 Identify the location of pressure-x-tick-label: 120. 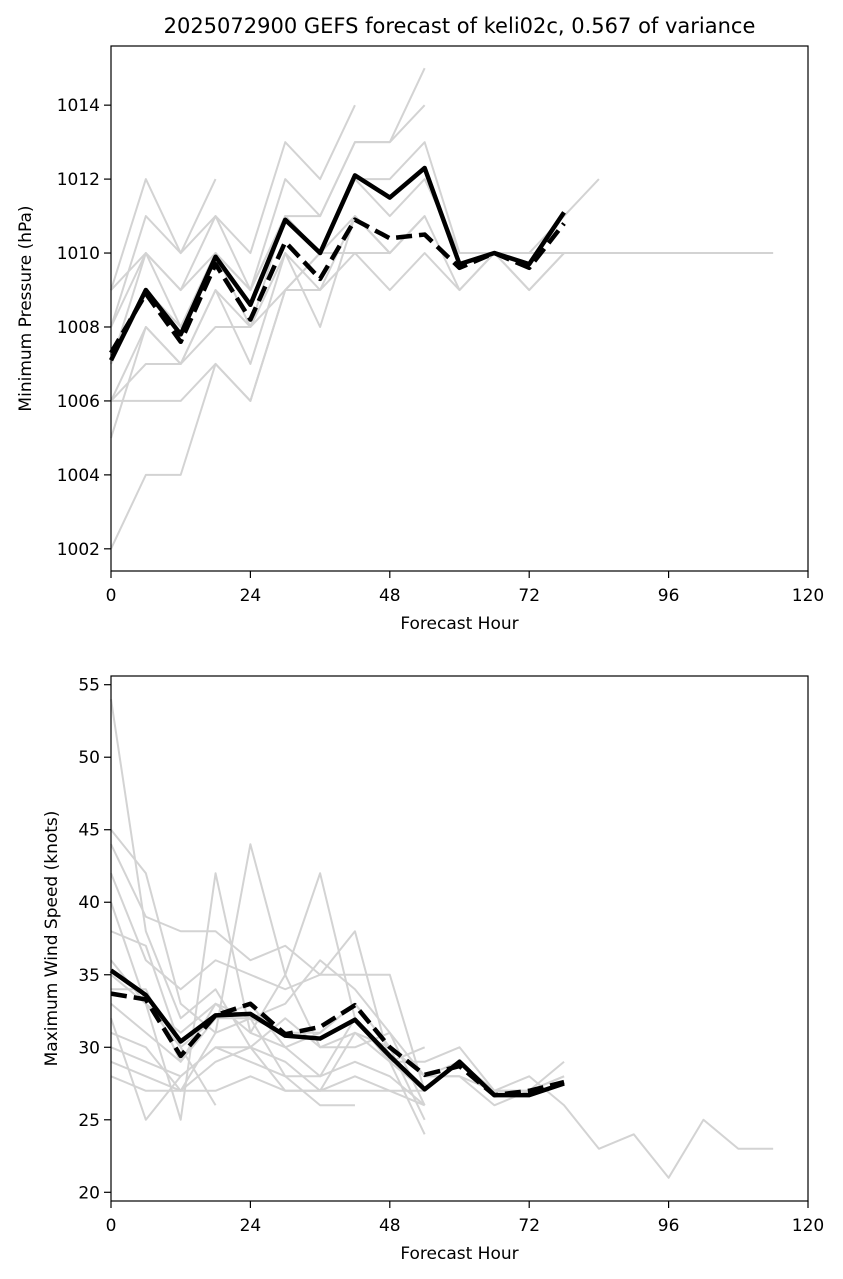
(808, 596).